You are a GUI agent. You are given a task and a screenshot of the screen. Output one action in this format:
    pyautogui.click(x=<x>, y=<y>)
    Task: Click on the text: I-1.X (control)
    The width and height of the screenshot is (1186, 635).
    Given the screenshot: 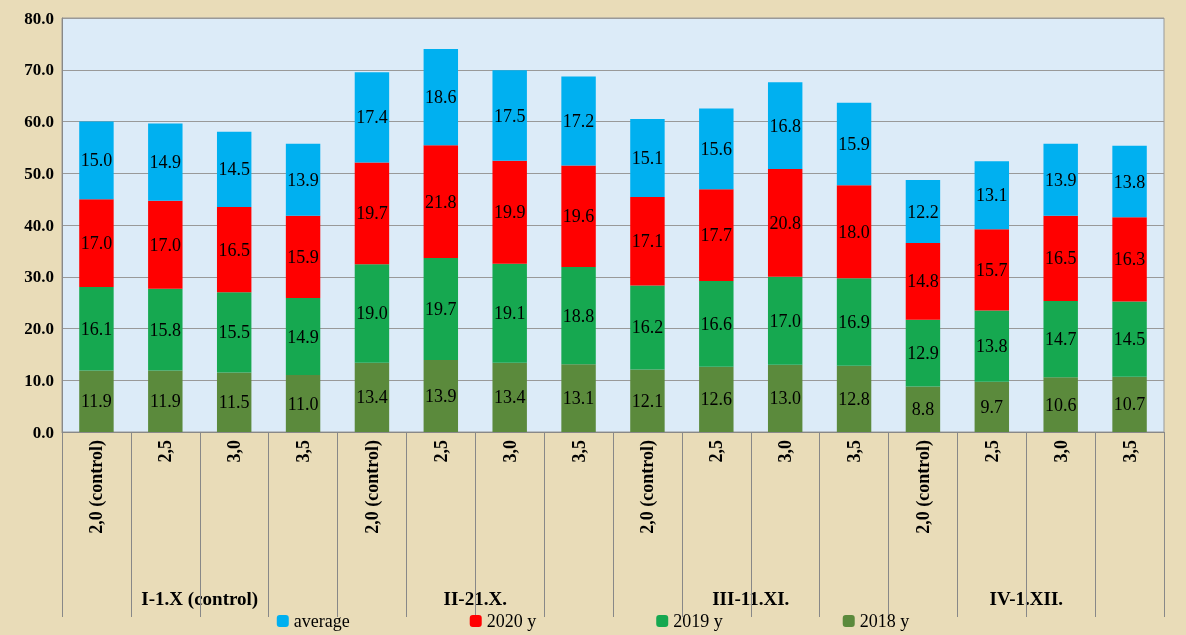 What is the action you would take?
    pyautogui.click(x=200, y=598)
    